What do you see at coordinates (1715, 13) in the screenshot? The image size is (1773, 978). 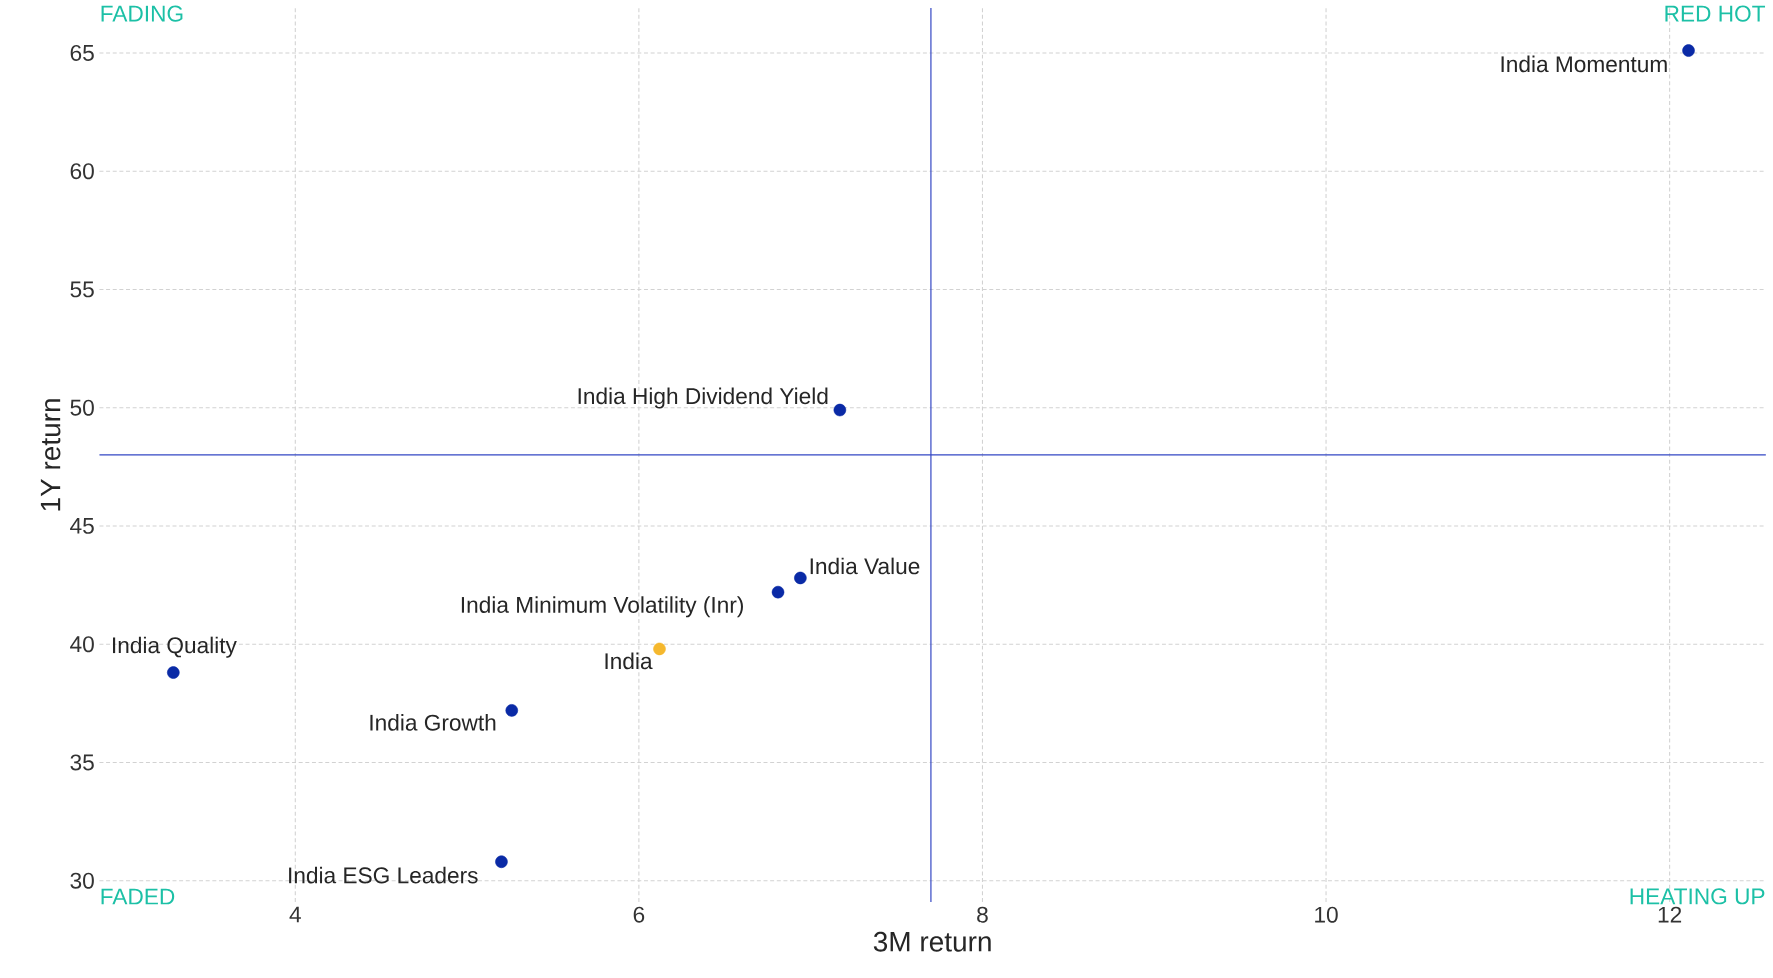 I see `annotation: RED HOT` at bounding box center [1715, 13].